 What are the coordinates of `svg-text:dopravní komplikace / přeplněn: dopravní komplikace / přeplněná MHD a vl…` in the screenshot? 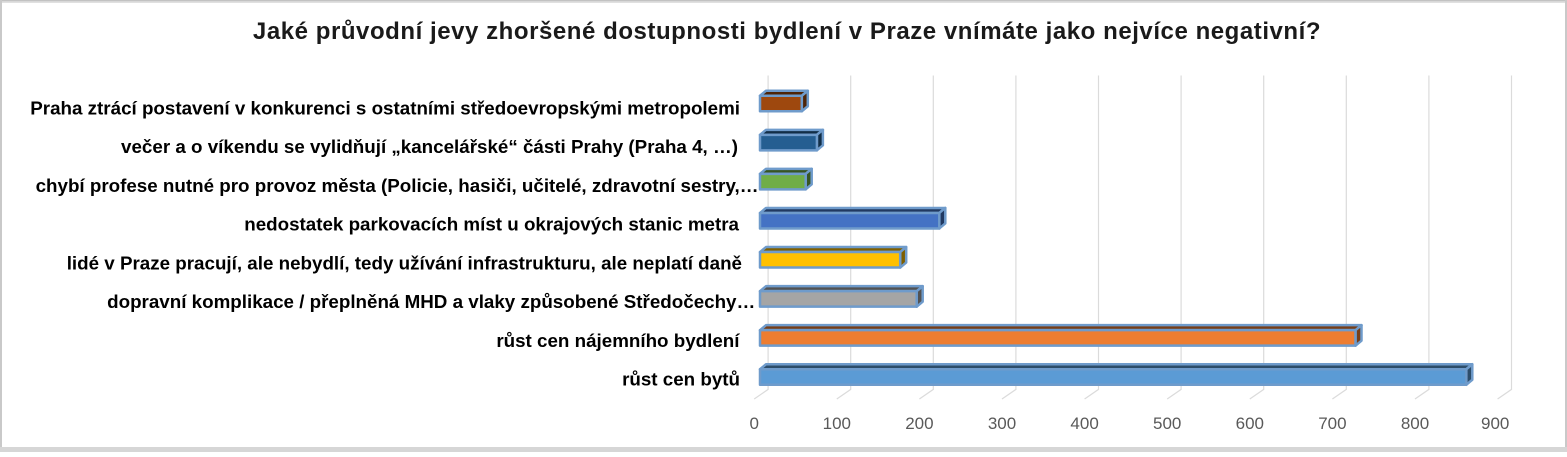 It's located at (431, 301).